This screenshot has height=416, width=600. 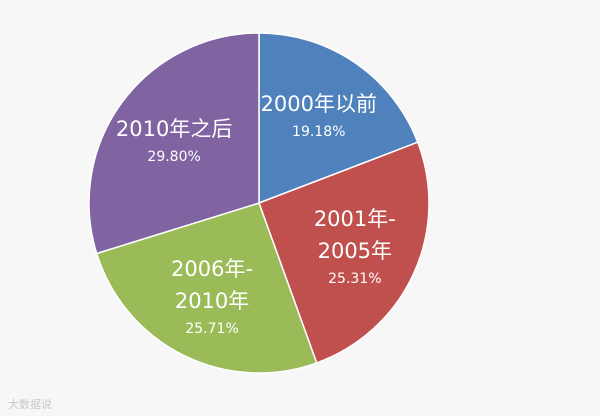 I want to click on value-label: 29.80%, so click(x=174, y=156).